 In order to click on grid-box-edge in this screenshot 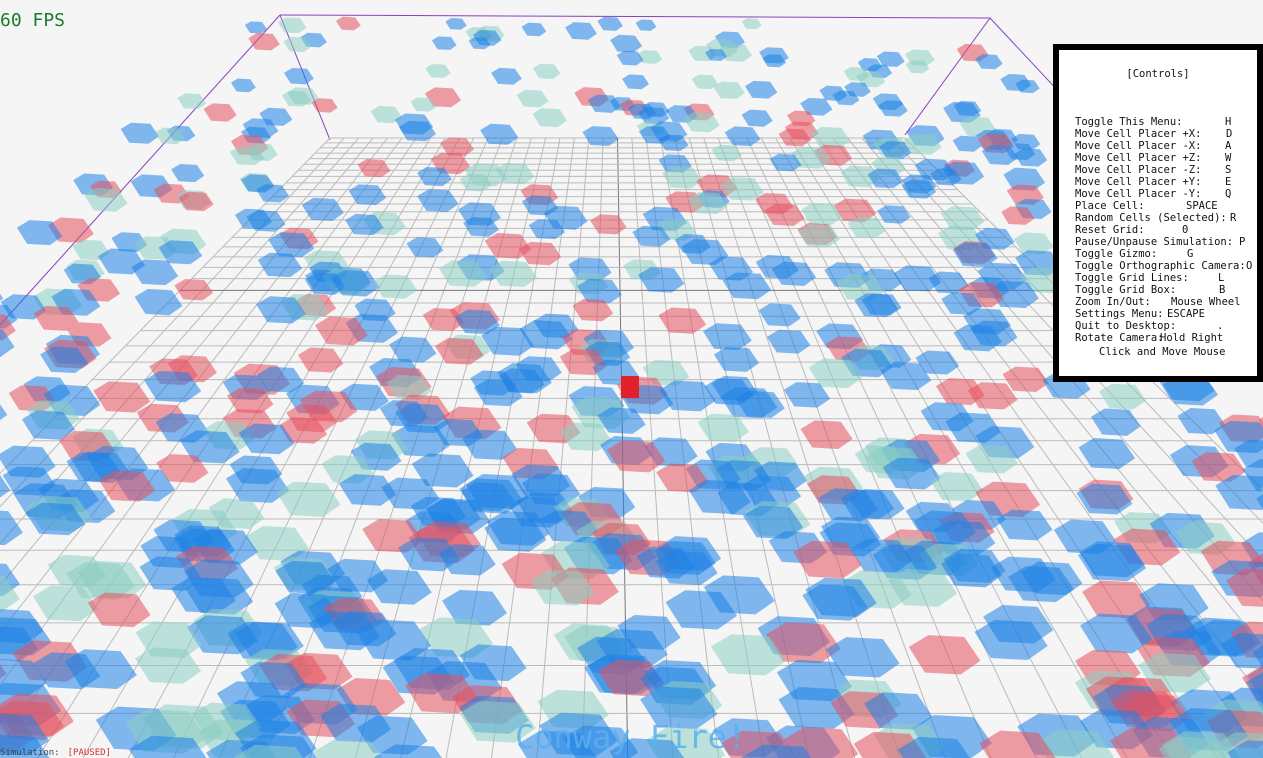, I will do `click(140, 170)`.